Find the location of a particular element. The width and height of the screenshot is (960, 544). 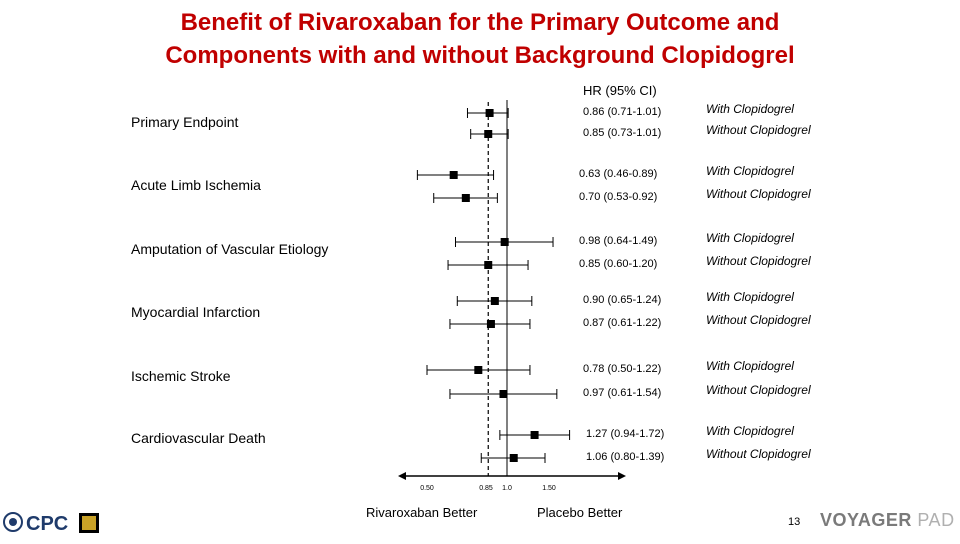

x-tick-label: 0.85 is located at coordinates (486, 488).